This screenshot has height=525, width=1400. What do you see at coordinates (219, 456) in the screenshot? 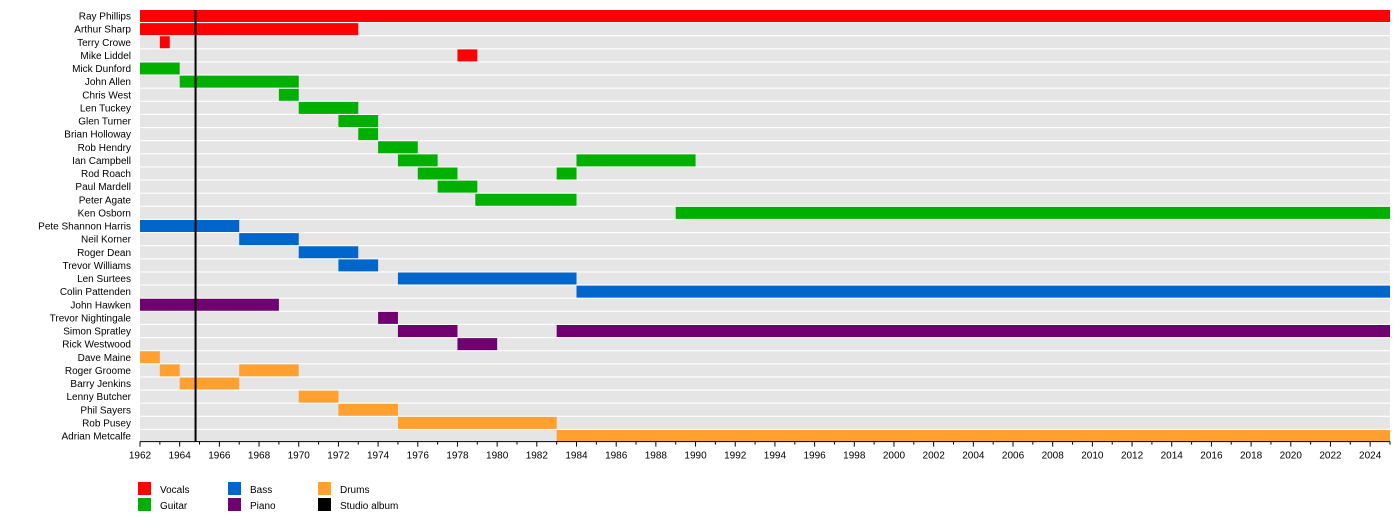
I see `x-tick-label: 1966` at bounding box center [219, 456].